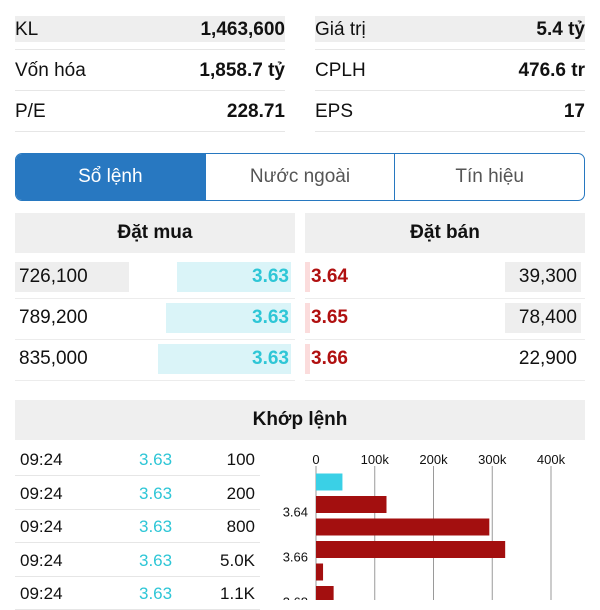 This screenshot has width=600, height=610. What do you see at coordinates (340, 70) in the screenshot?
I see `stat-label: CPLH` at bounding box center [340, 70].